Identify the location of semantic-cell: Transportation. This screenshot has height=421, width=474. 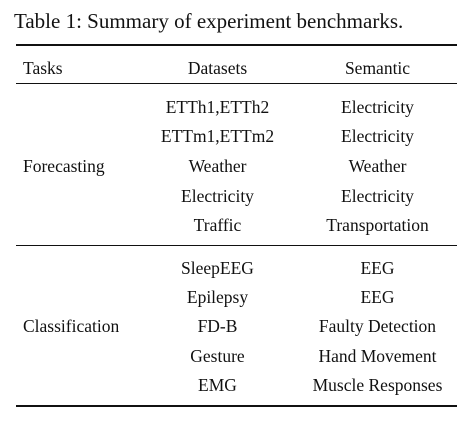
(377, 225).